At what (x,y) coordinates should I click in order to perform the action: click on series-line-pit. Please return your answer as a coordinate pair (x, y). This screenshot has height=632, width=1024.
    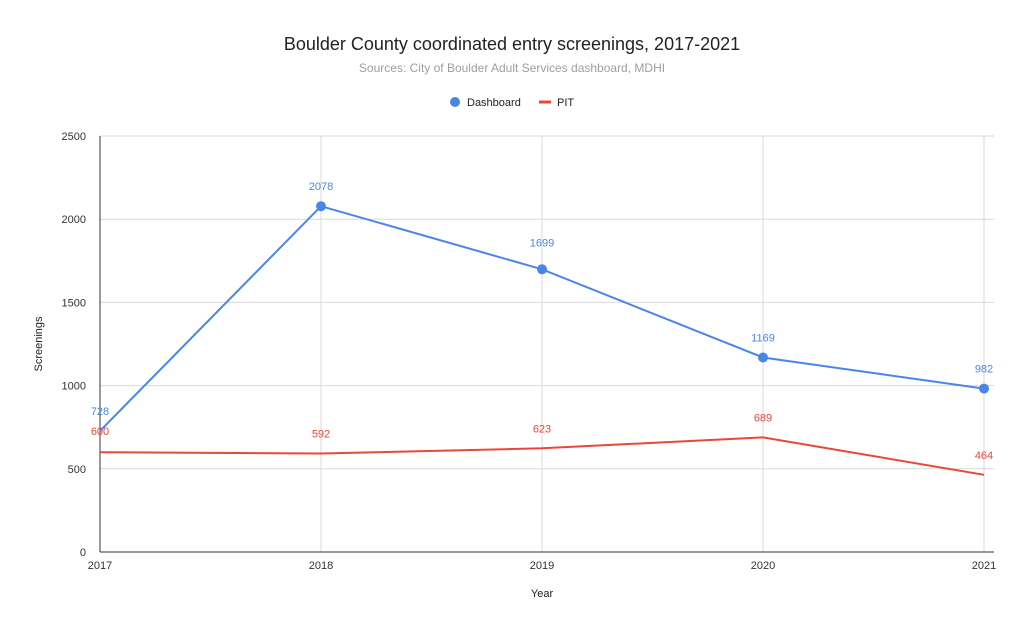
    Looking at the image, I should click on (542, 456).